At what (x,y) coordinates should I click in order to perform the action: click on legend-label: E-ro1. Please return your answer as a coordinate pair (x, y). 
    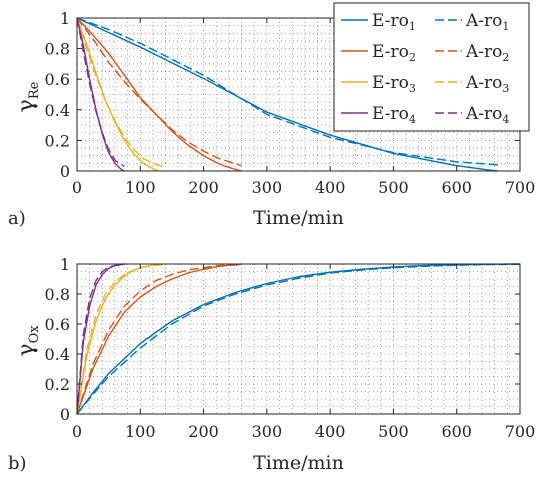
    Looking at the image, I should click on (394, 22).